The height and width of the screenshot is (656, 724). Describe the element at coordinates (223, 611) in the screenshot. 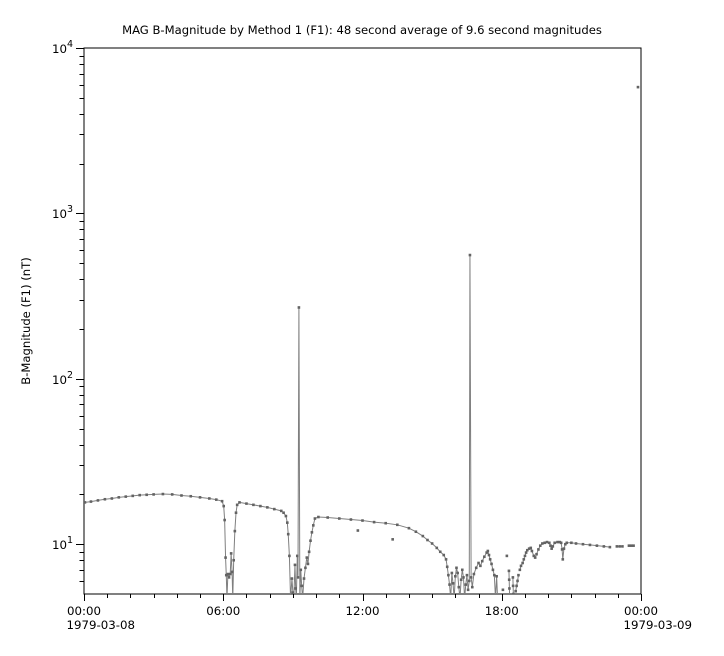

I see `x-tick-label: 06:00` at that location.